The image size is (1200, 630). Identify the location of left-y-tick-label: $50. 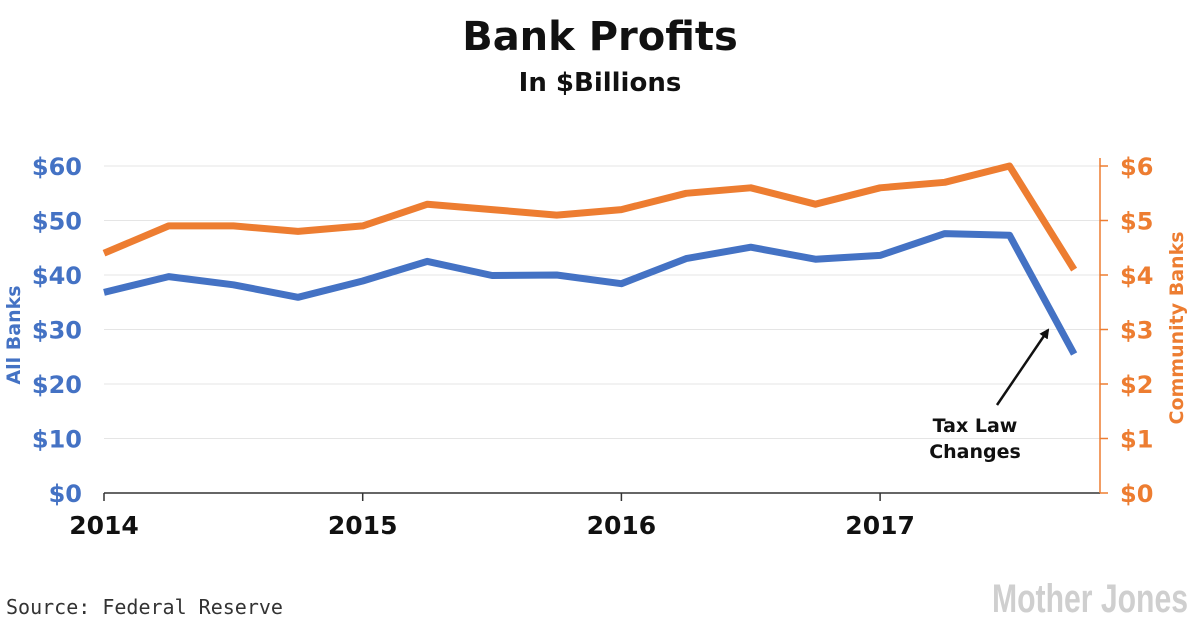
(57, 222).